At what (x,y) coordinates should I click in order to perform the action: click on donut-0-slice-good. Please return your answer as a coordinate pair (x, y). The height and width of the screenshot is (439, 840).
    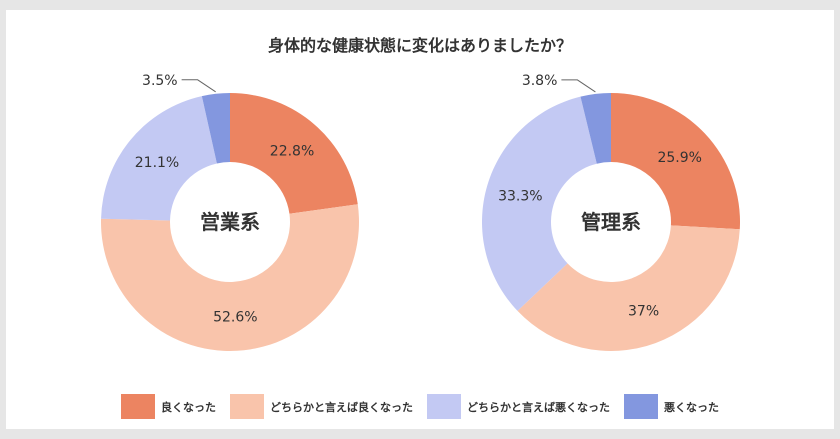
    Looking at the image, I should click on (294, 153).